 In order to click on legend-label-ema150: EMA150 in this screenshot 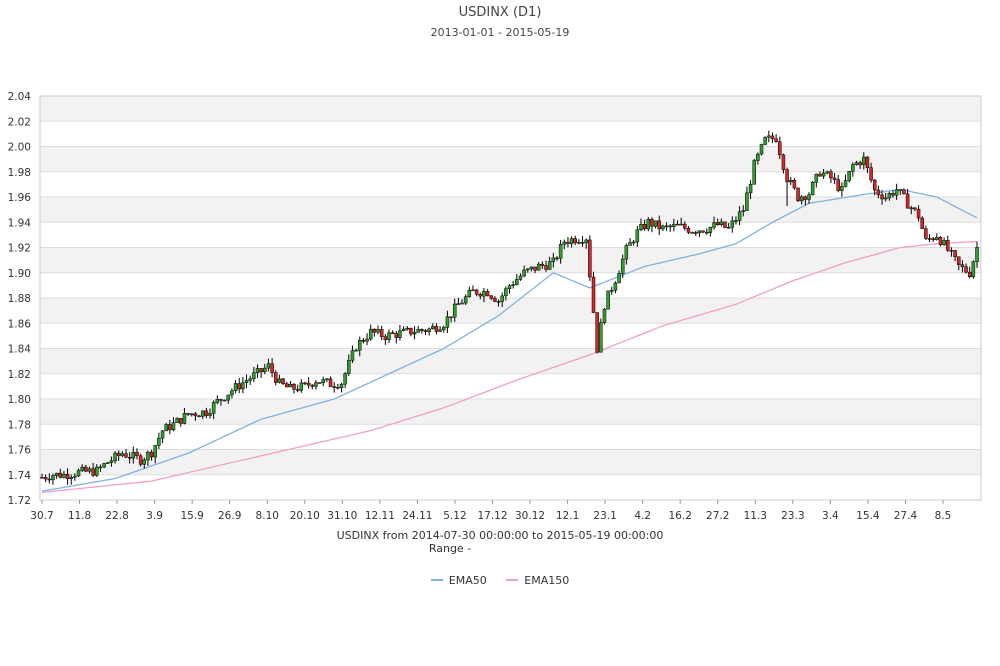, I will do `click(547, 580)`.